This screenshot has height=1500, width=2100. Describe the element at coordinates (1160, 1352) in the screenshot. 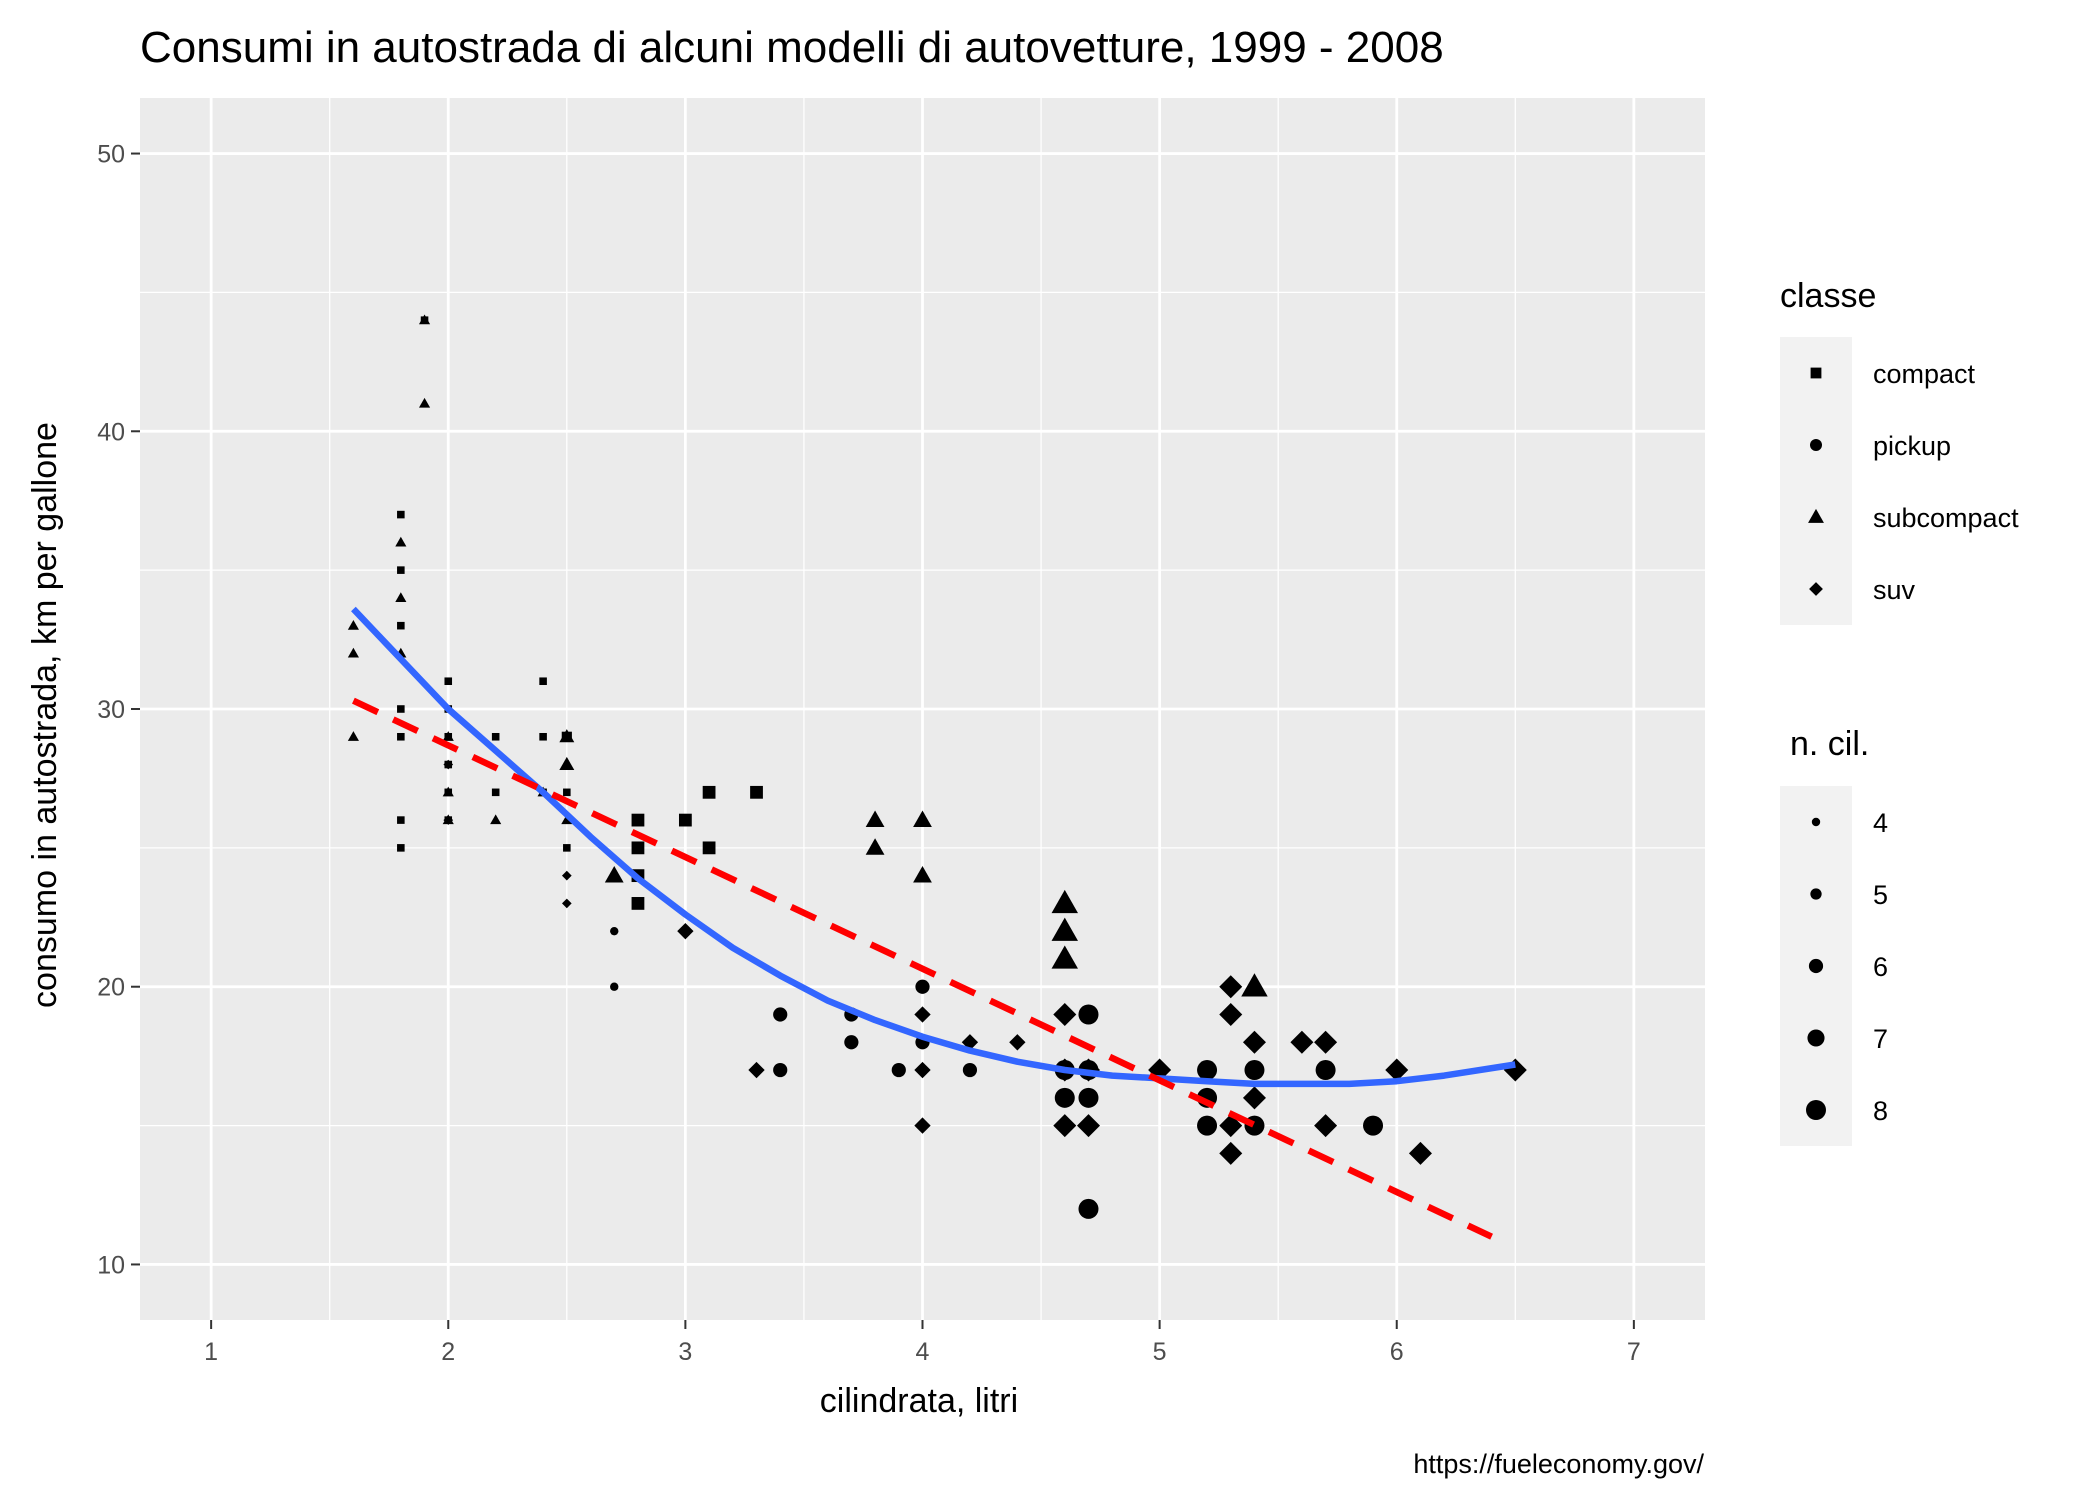

I see `x-tick-label: 5` at that location.